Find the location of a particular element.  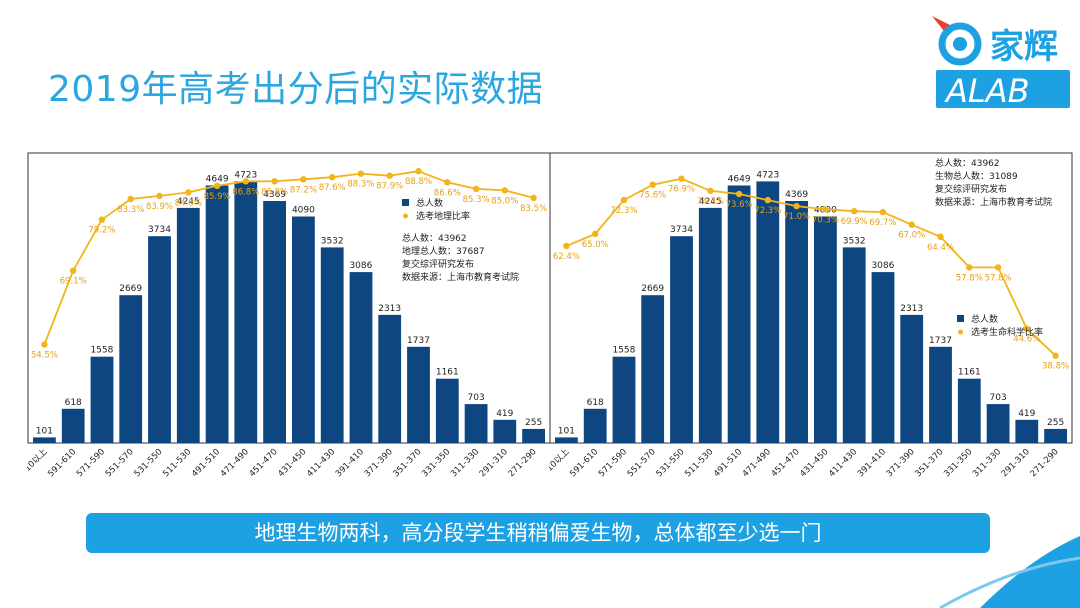

category-tick-label: 551-570 is located at coordinates (642, 463).